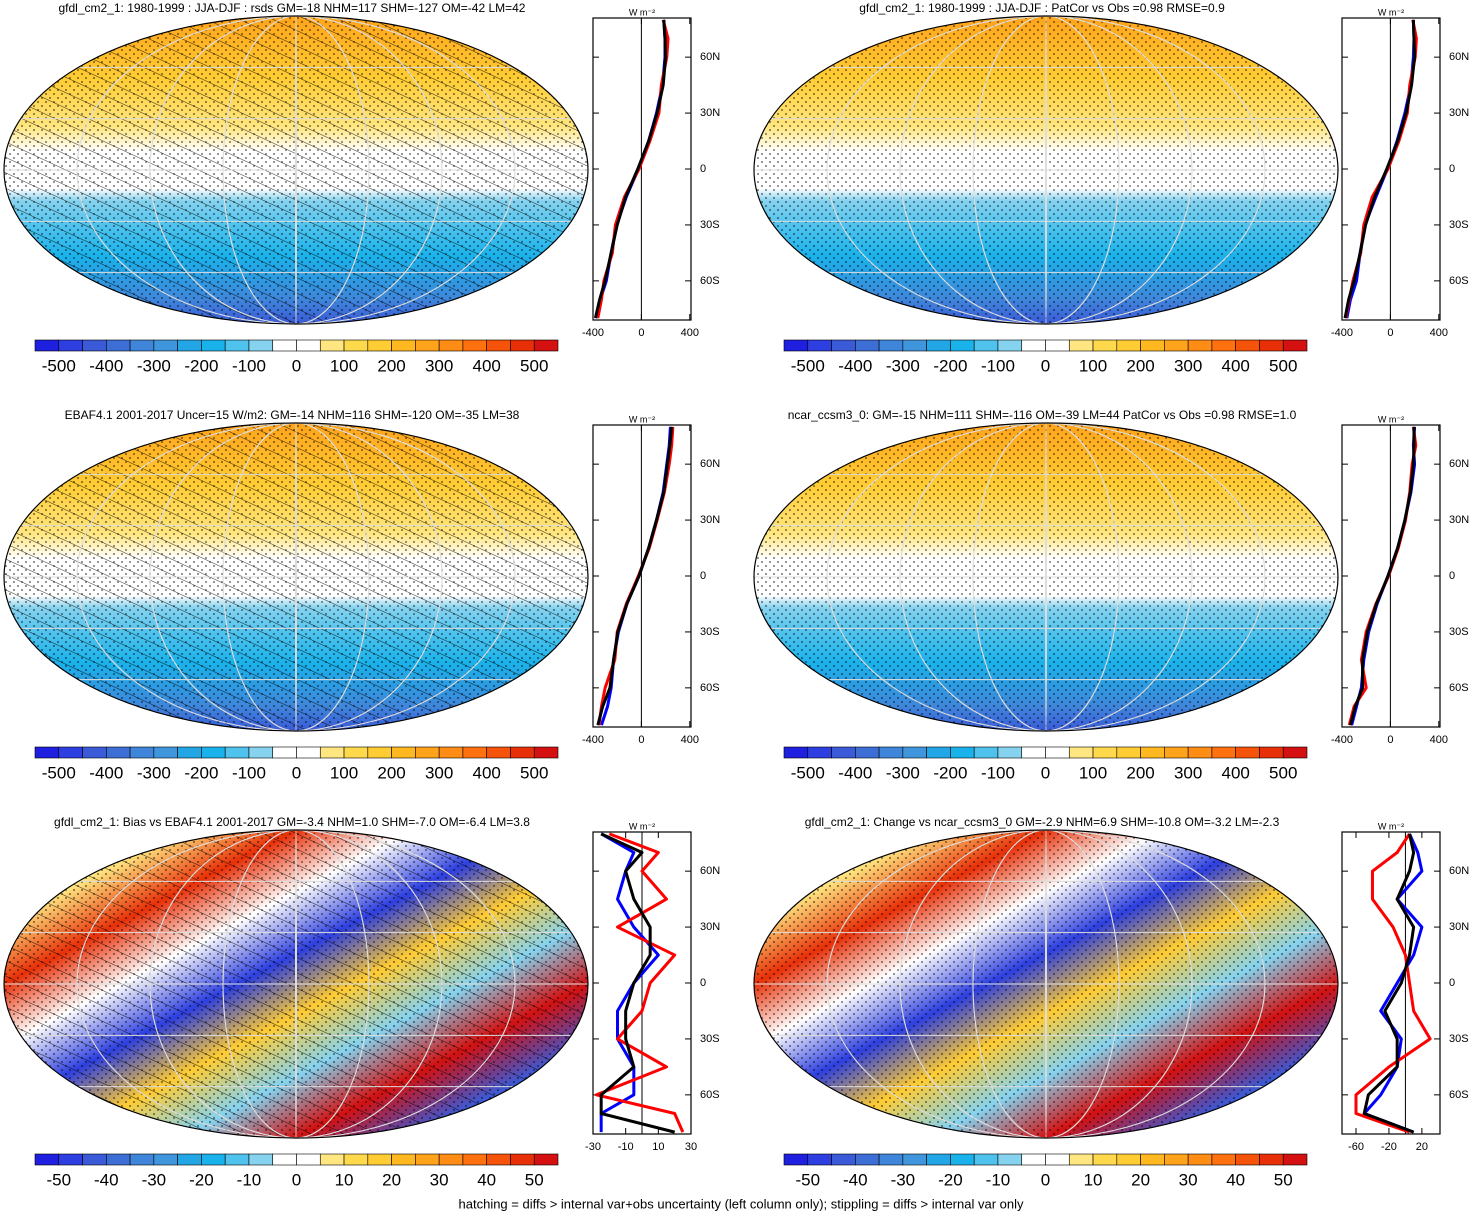 This screenshot has height=1215, width=1483. Describe the element at coordinates (1459, 57) in the screenshot. I see `y-tick-label: 60N` at that location.